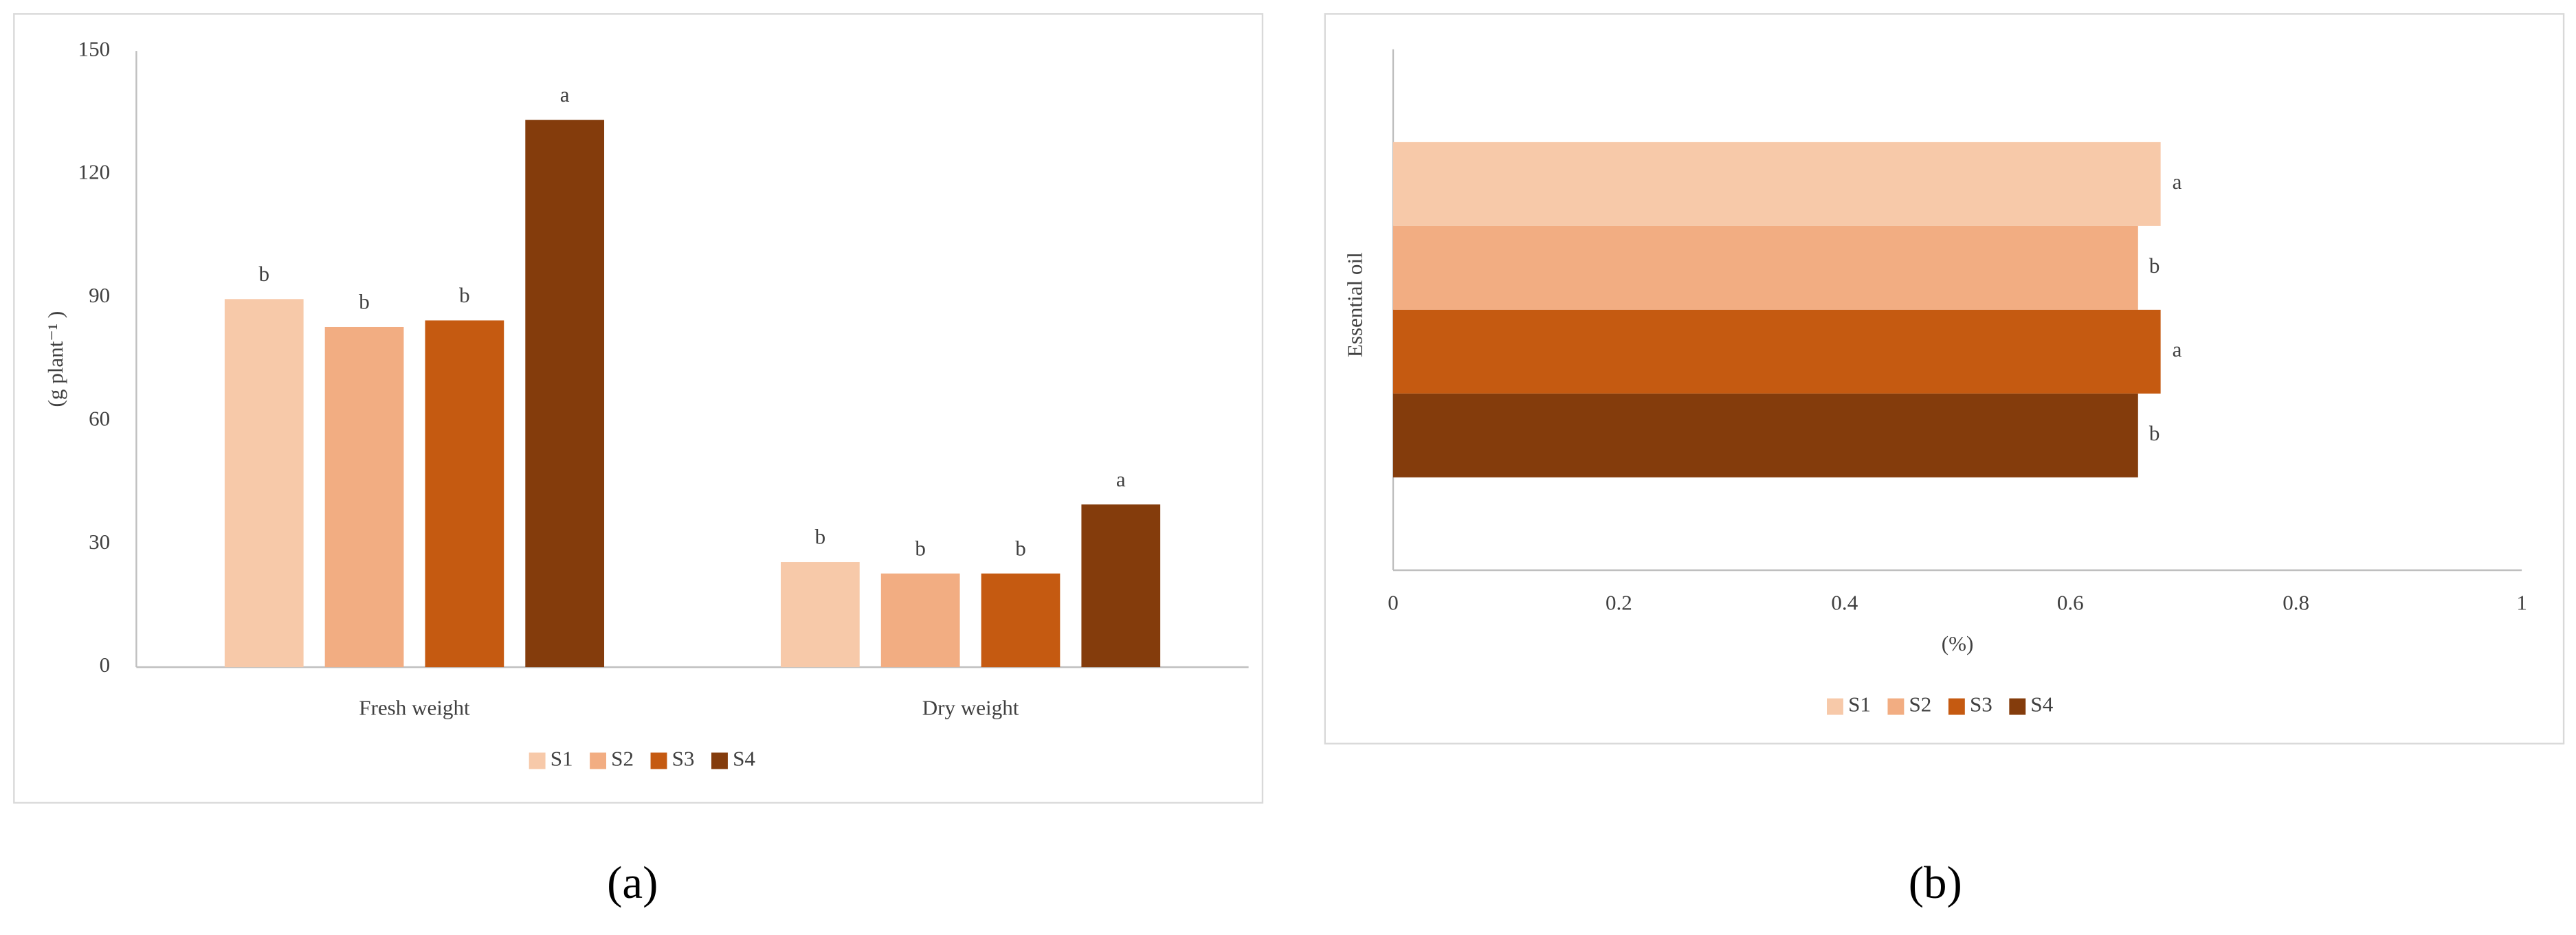 This screenshot has width=2576, height=935. Describe the element at coordinates (970, 707) in the screenshot. I see `x-tick-label: Dry weight` at that location.